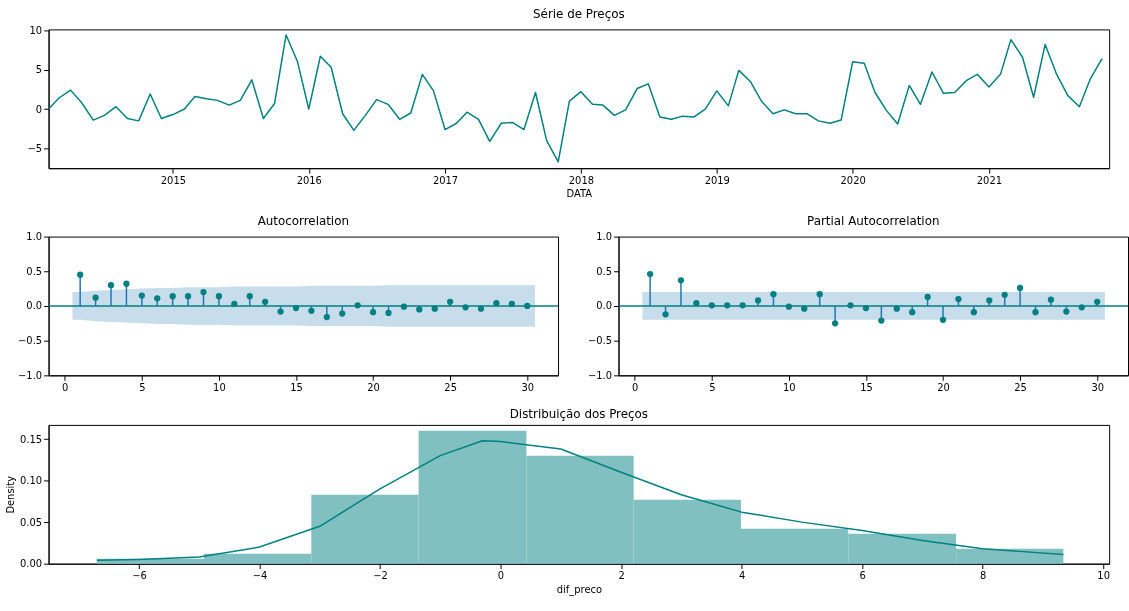  I want to click on x-tick-label: 2015, so click(173, 180).